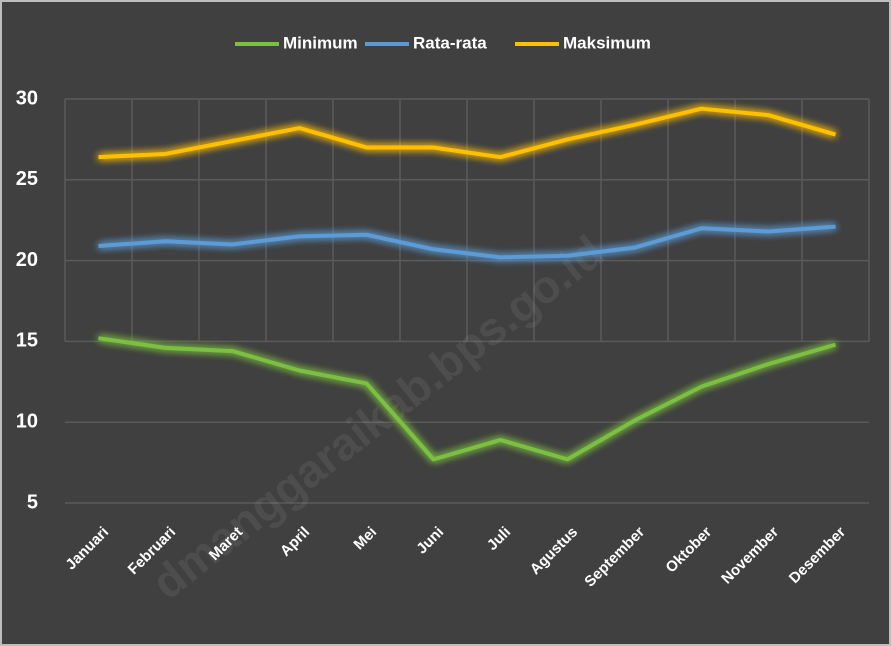  What do you see at coordinates (320, 42) in the screenshot?
I see `legend-label: Minimum` at bounding box center [320, 42].